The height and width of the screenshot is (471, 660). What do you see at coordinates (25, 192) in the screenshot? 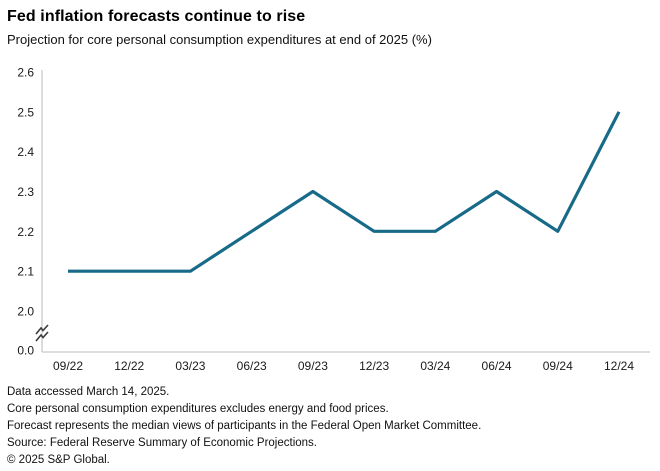
I see `y-tick-label: 2.3` at bounding box center [25, 192].